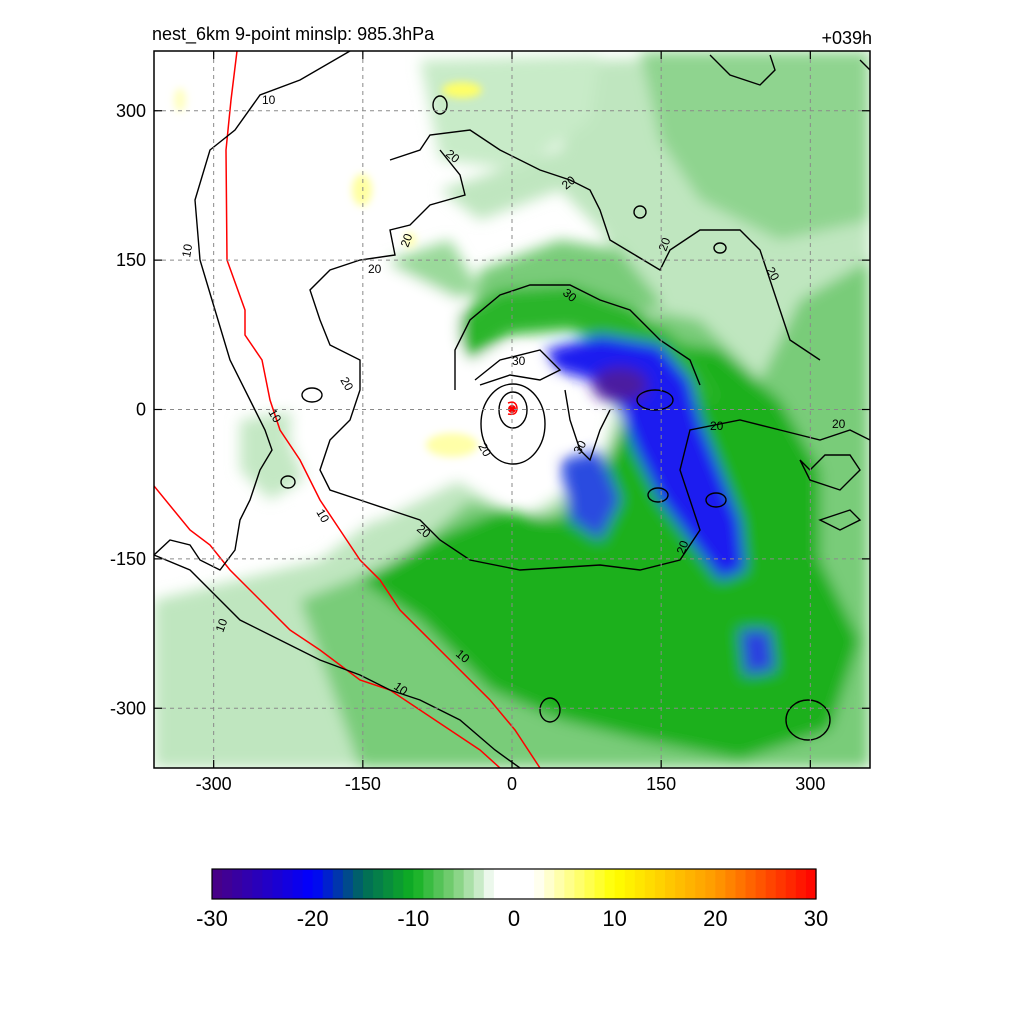 The image size is (1024, 1024). I want to click on blue-rainband, so click(645, 457).